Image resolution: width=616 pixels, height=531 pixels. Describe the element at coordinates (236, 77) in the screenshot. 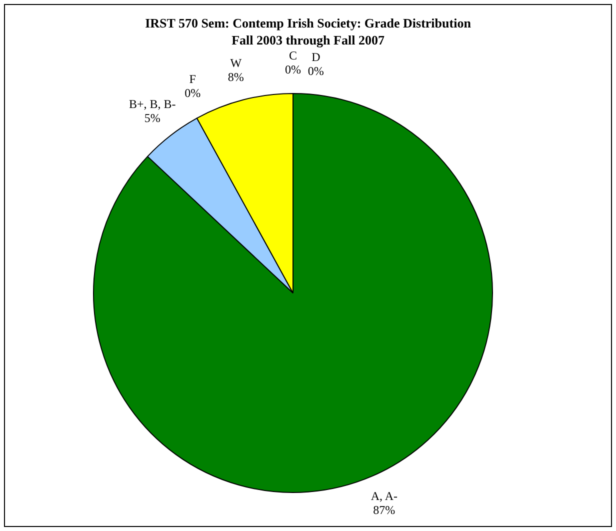

I see `data-label: 8%` at that location.